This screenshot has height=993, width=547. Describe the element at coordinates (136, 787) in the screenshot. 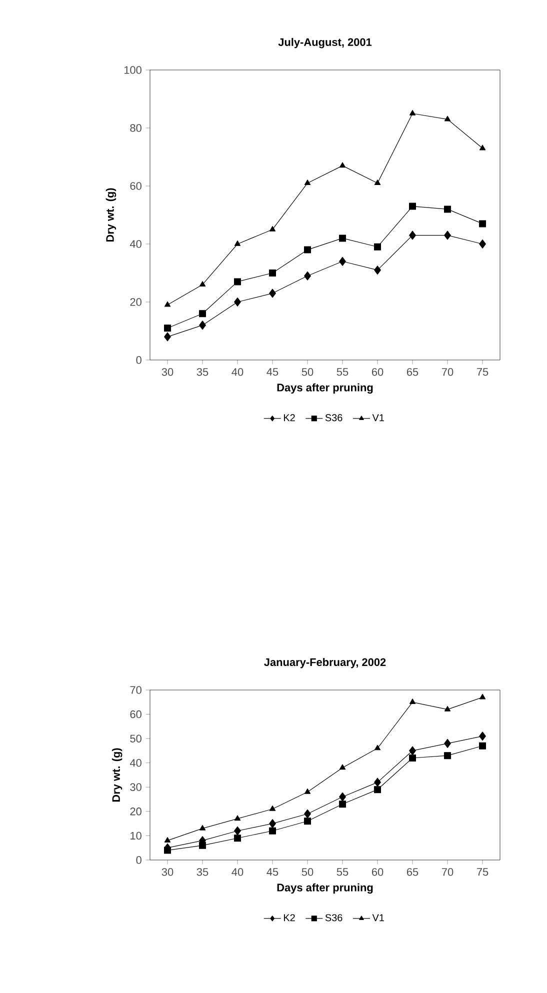

I see `y-tick-label: 30` at that location.